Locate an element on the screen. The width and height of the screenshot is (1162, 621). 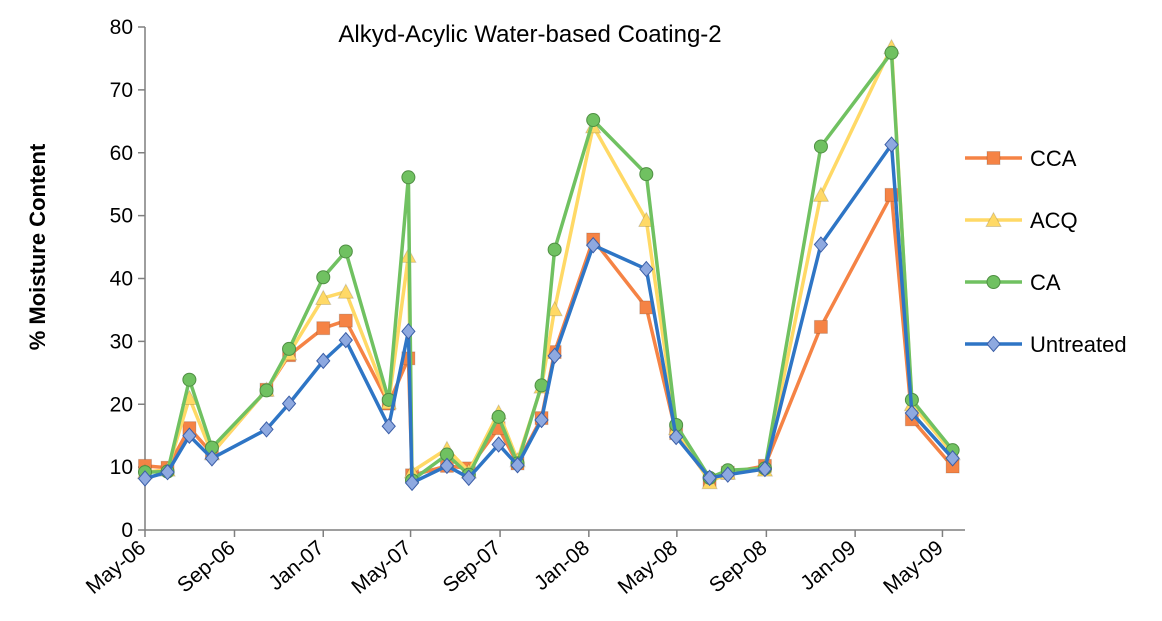
y-tick-label: 40 is located at coordinates (121, 279).